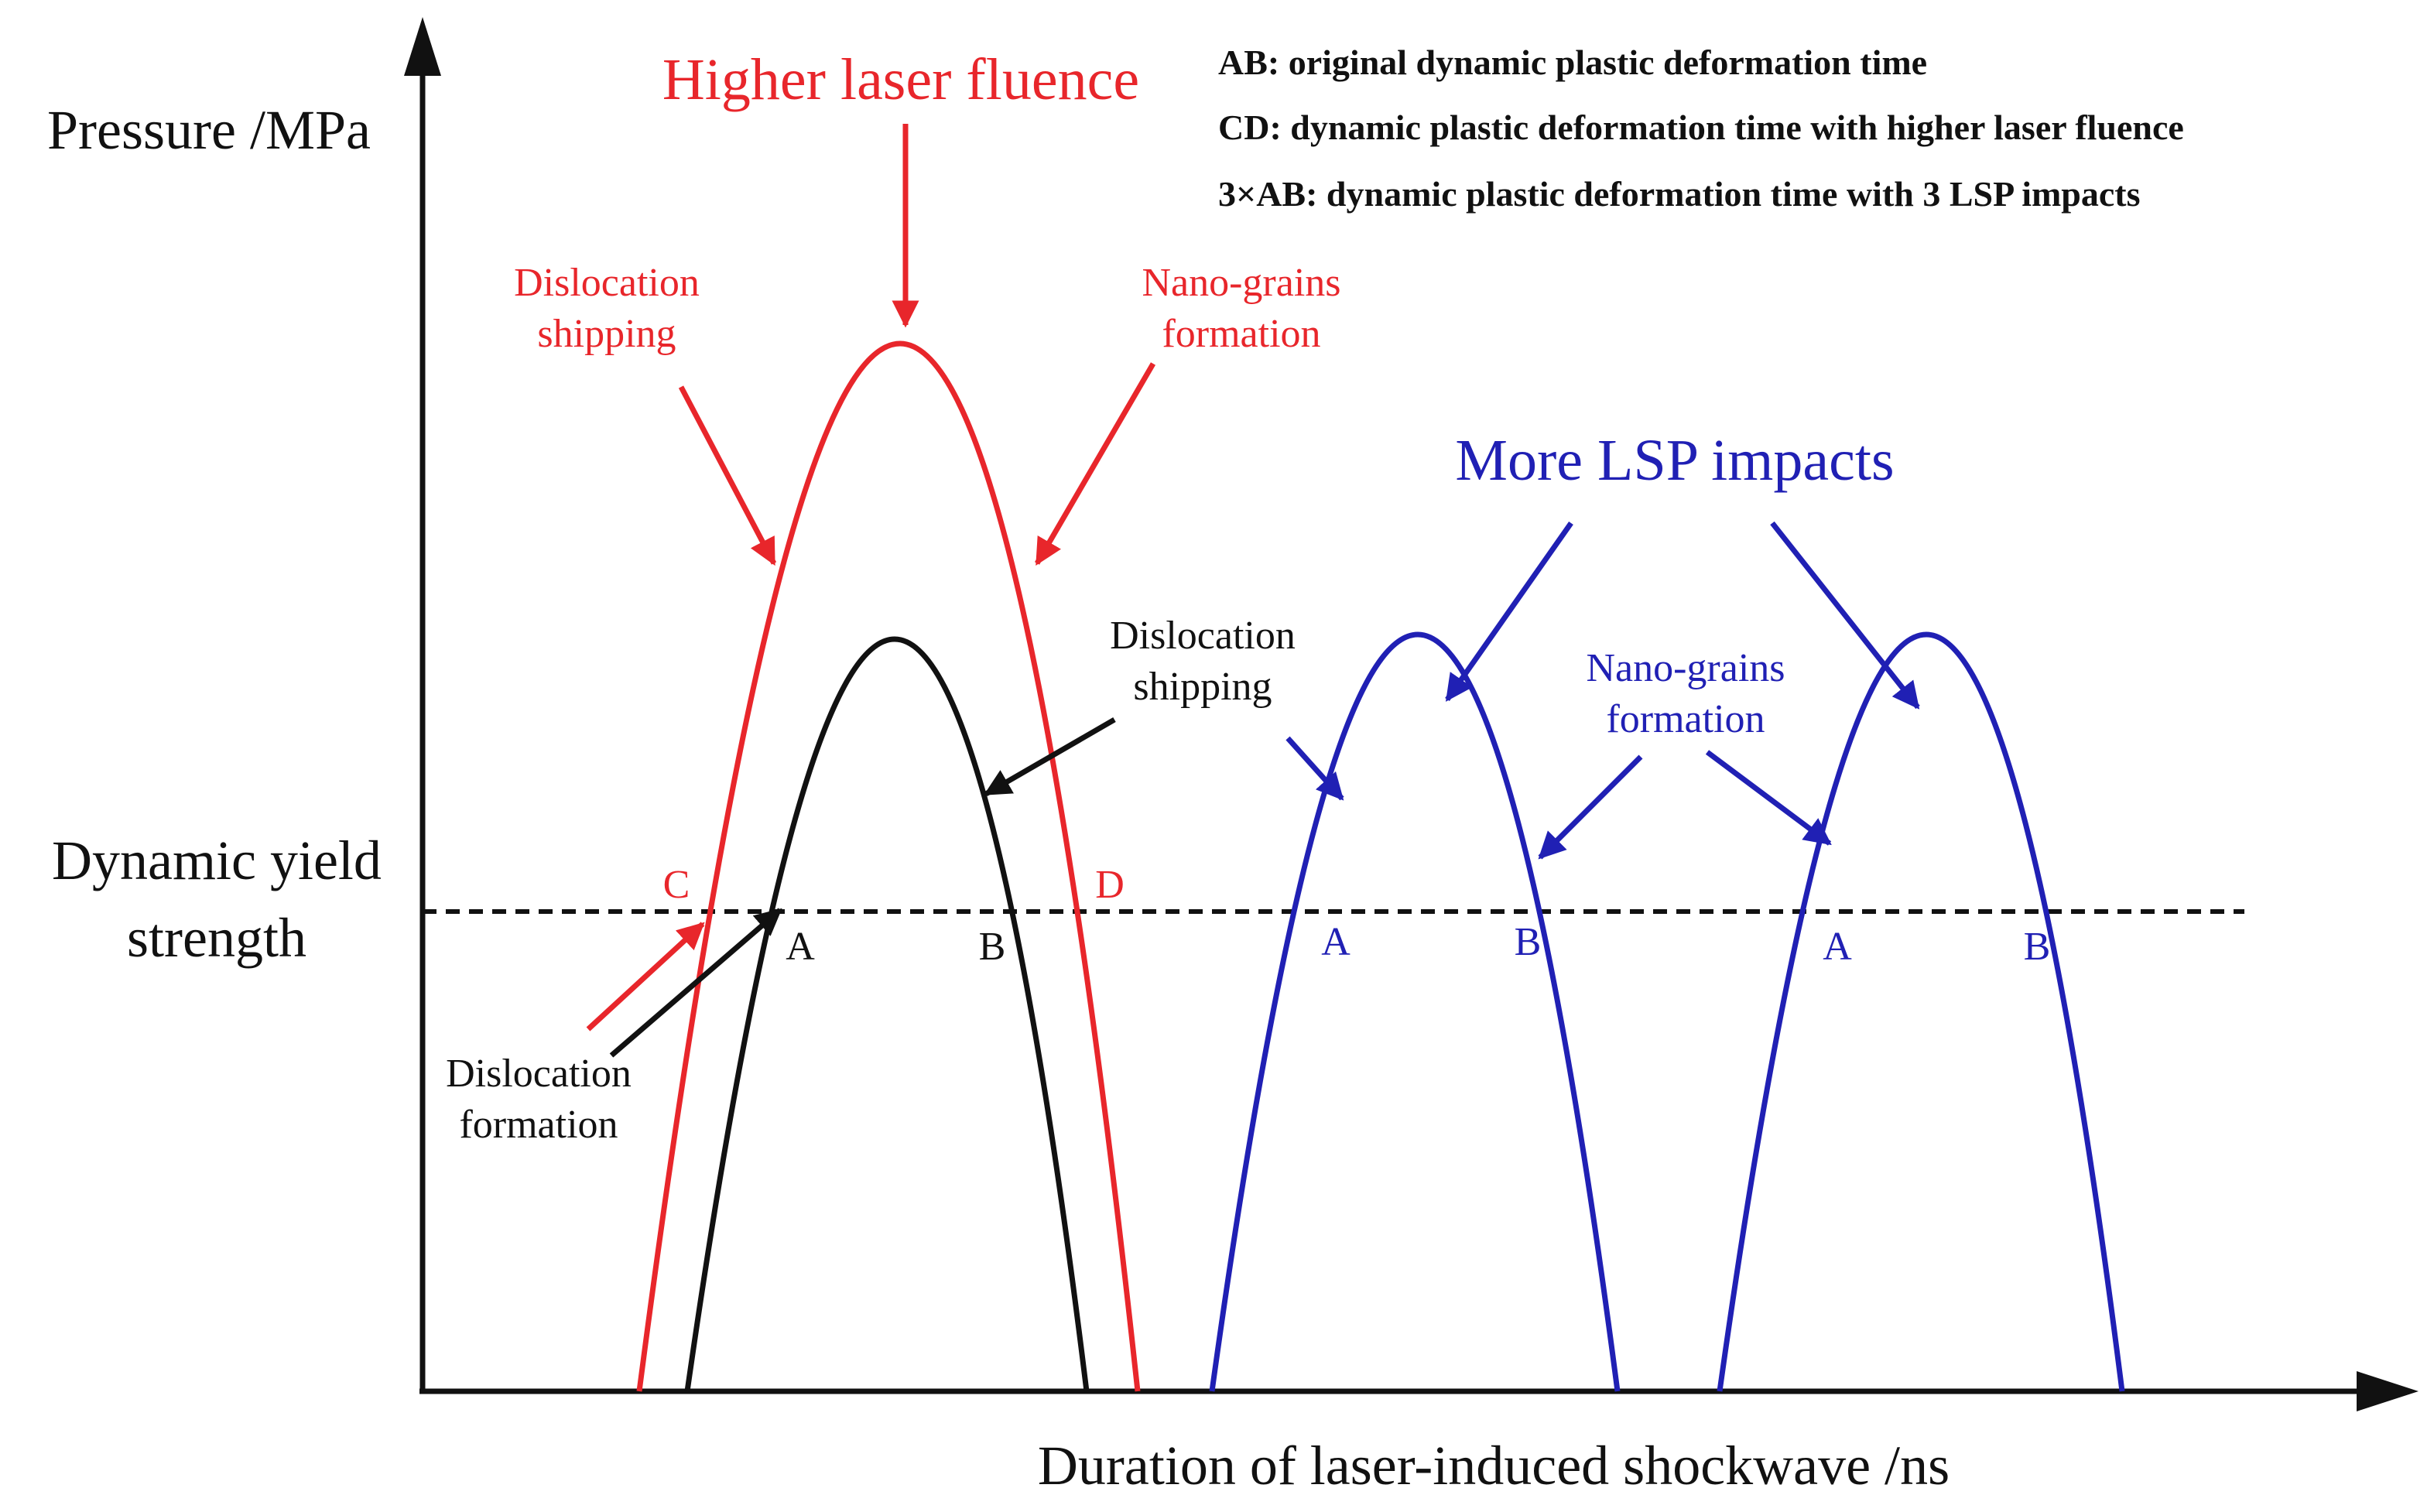 Image resolution: width=2434 pixels, height=1512 pixels. What do you see at coordinates (2037, 947) in the screenshot?
I see `point-b-blue2-label: B` at bounding box center [2037, 947].